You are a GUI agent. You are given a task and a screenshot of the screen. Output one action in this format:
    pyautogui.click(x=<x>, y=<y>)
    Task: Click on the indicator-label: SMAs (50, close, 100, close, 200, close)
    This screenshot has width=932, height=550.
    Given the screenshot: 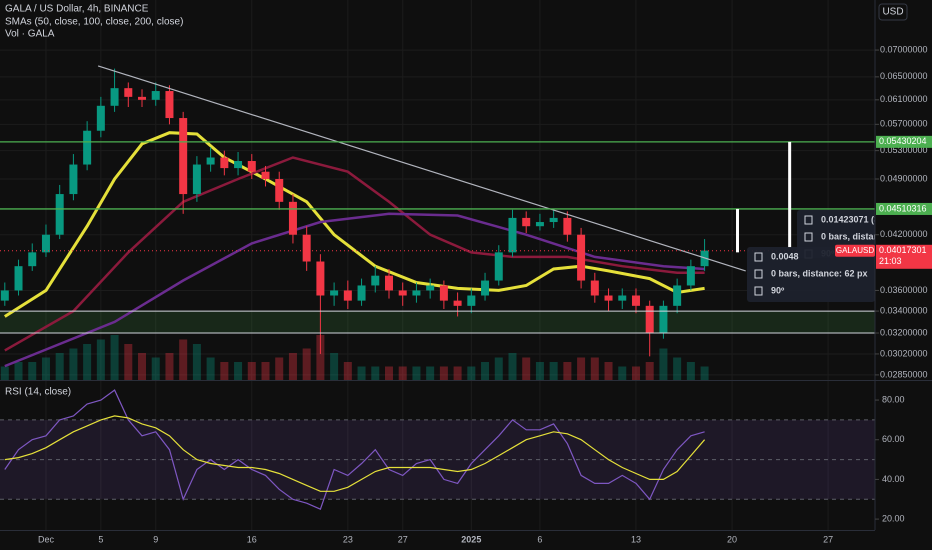 What is the action you would take?
    pyautogui.click(x=94, y=22)
    